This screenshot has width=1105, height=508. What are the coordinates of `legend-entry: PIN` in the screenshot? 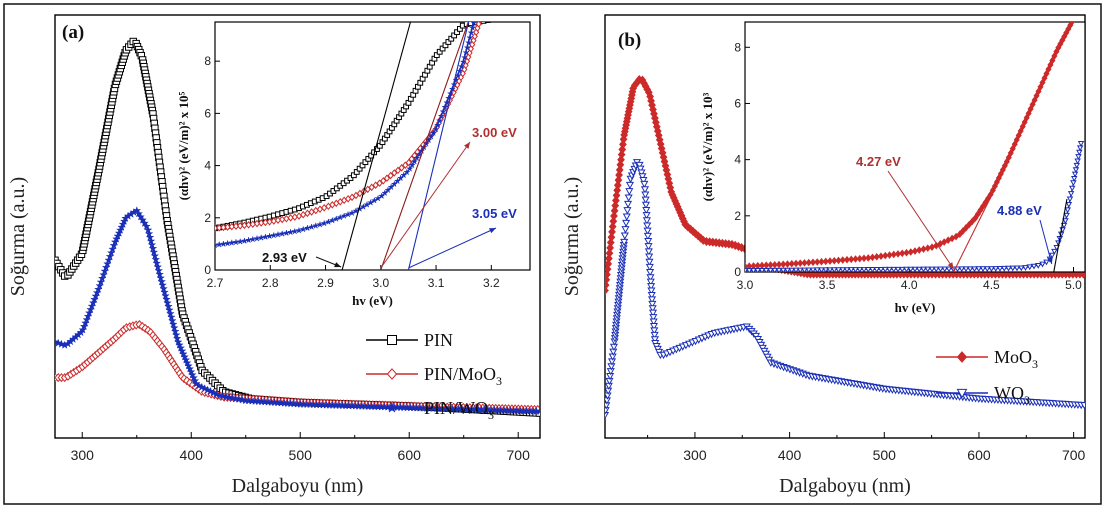 It's located at (409, 340).